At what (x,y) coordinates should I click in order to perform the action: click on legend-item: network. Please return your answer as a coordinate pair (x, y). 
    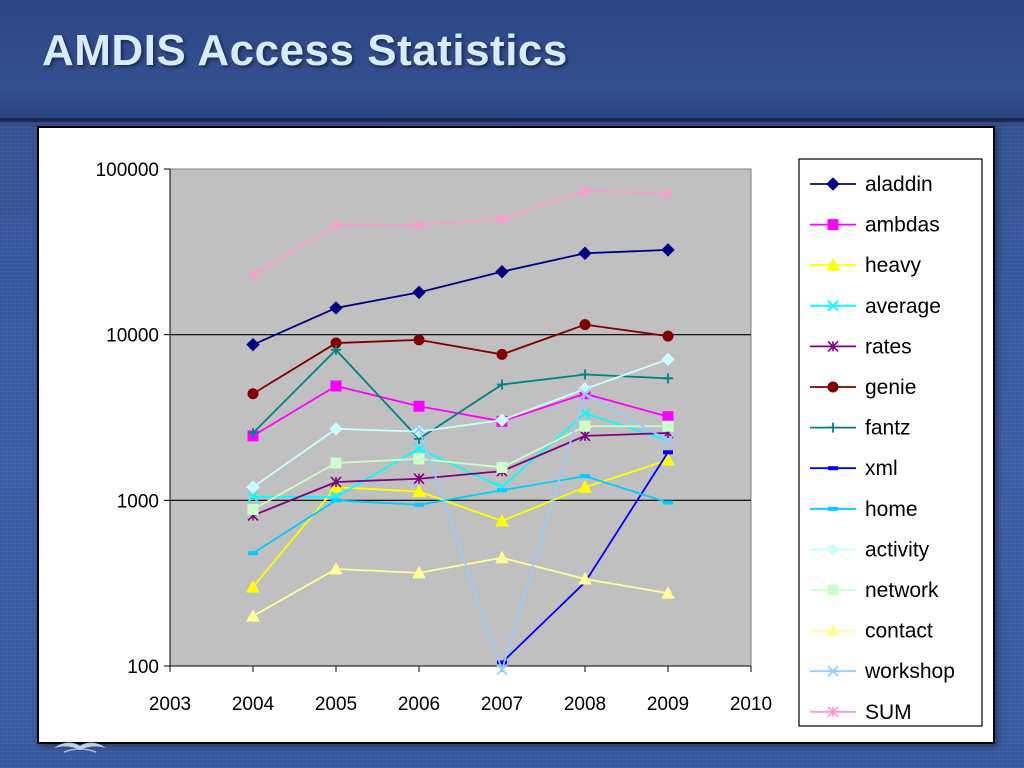
    Looking at the image, I should click on (874, 590).